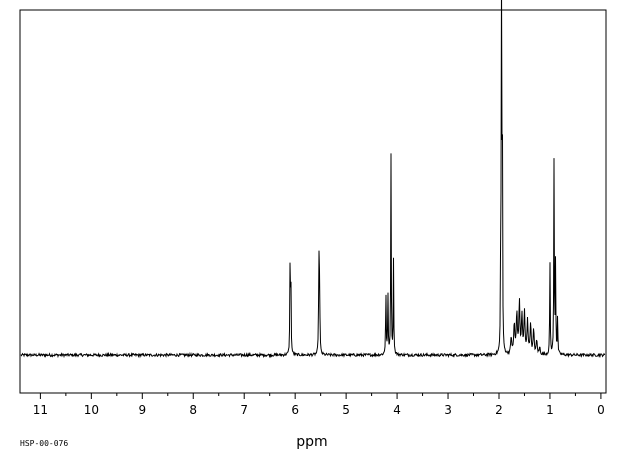 This screenshot has width=620, height=455. I want to click on x-tick-label: 3, so click(448, 410).